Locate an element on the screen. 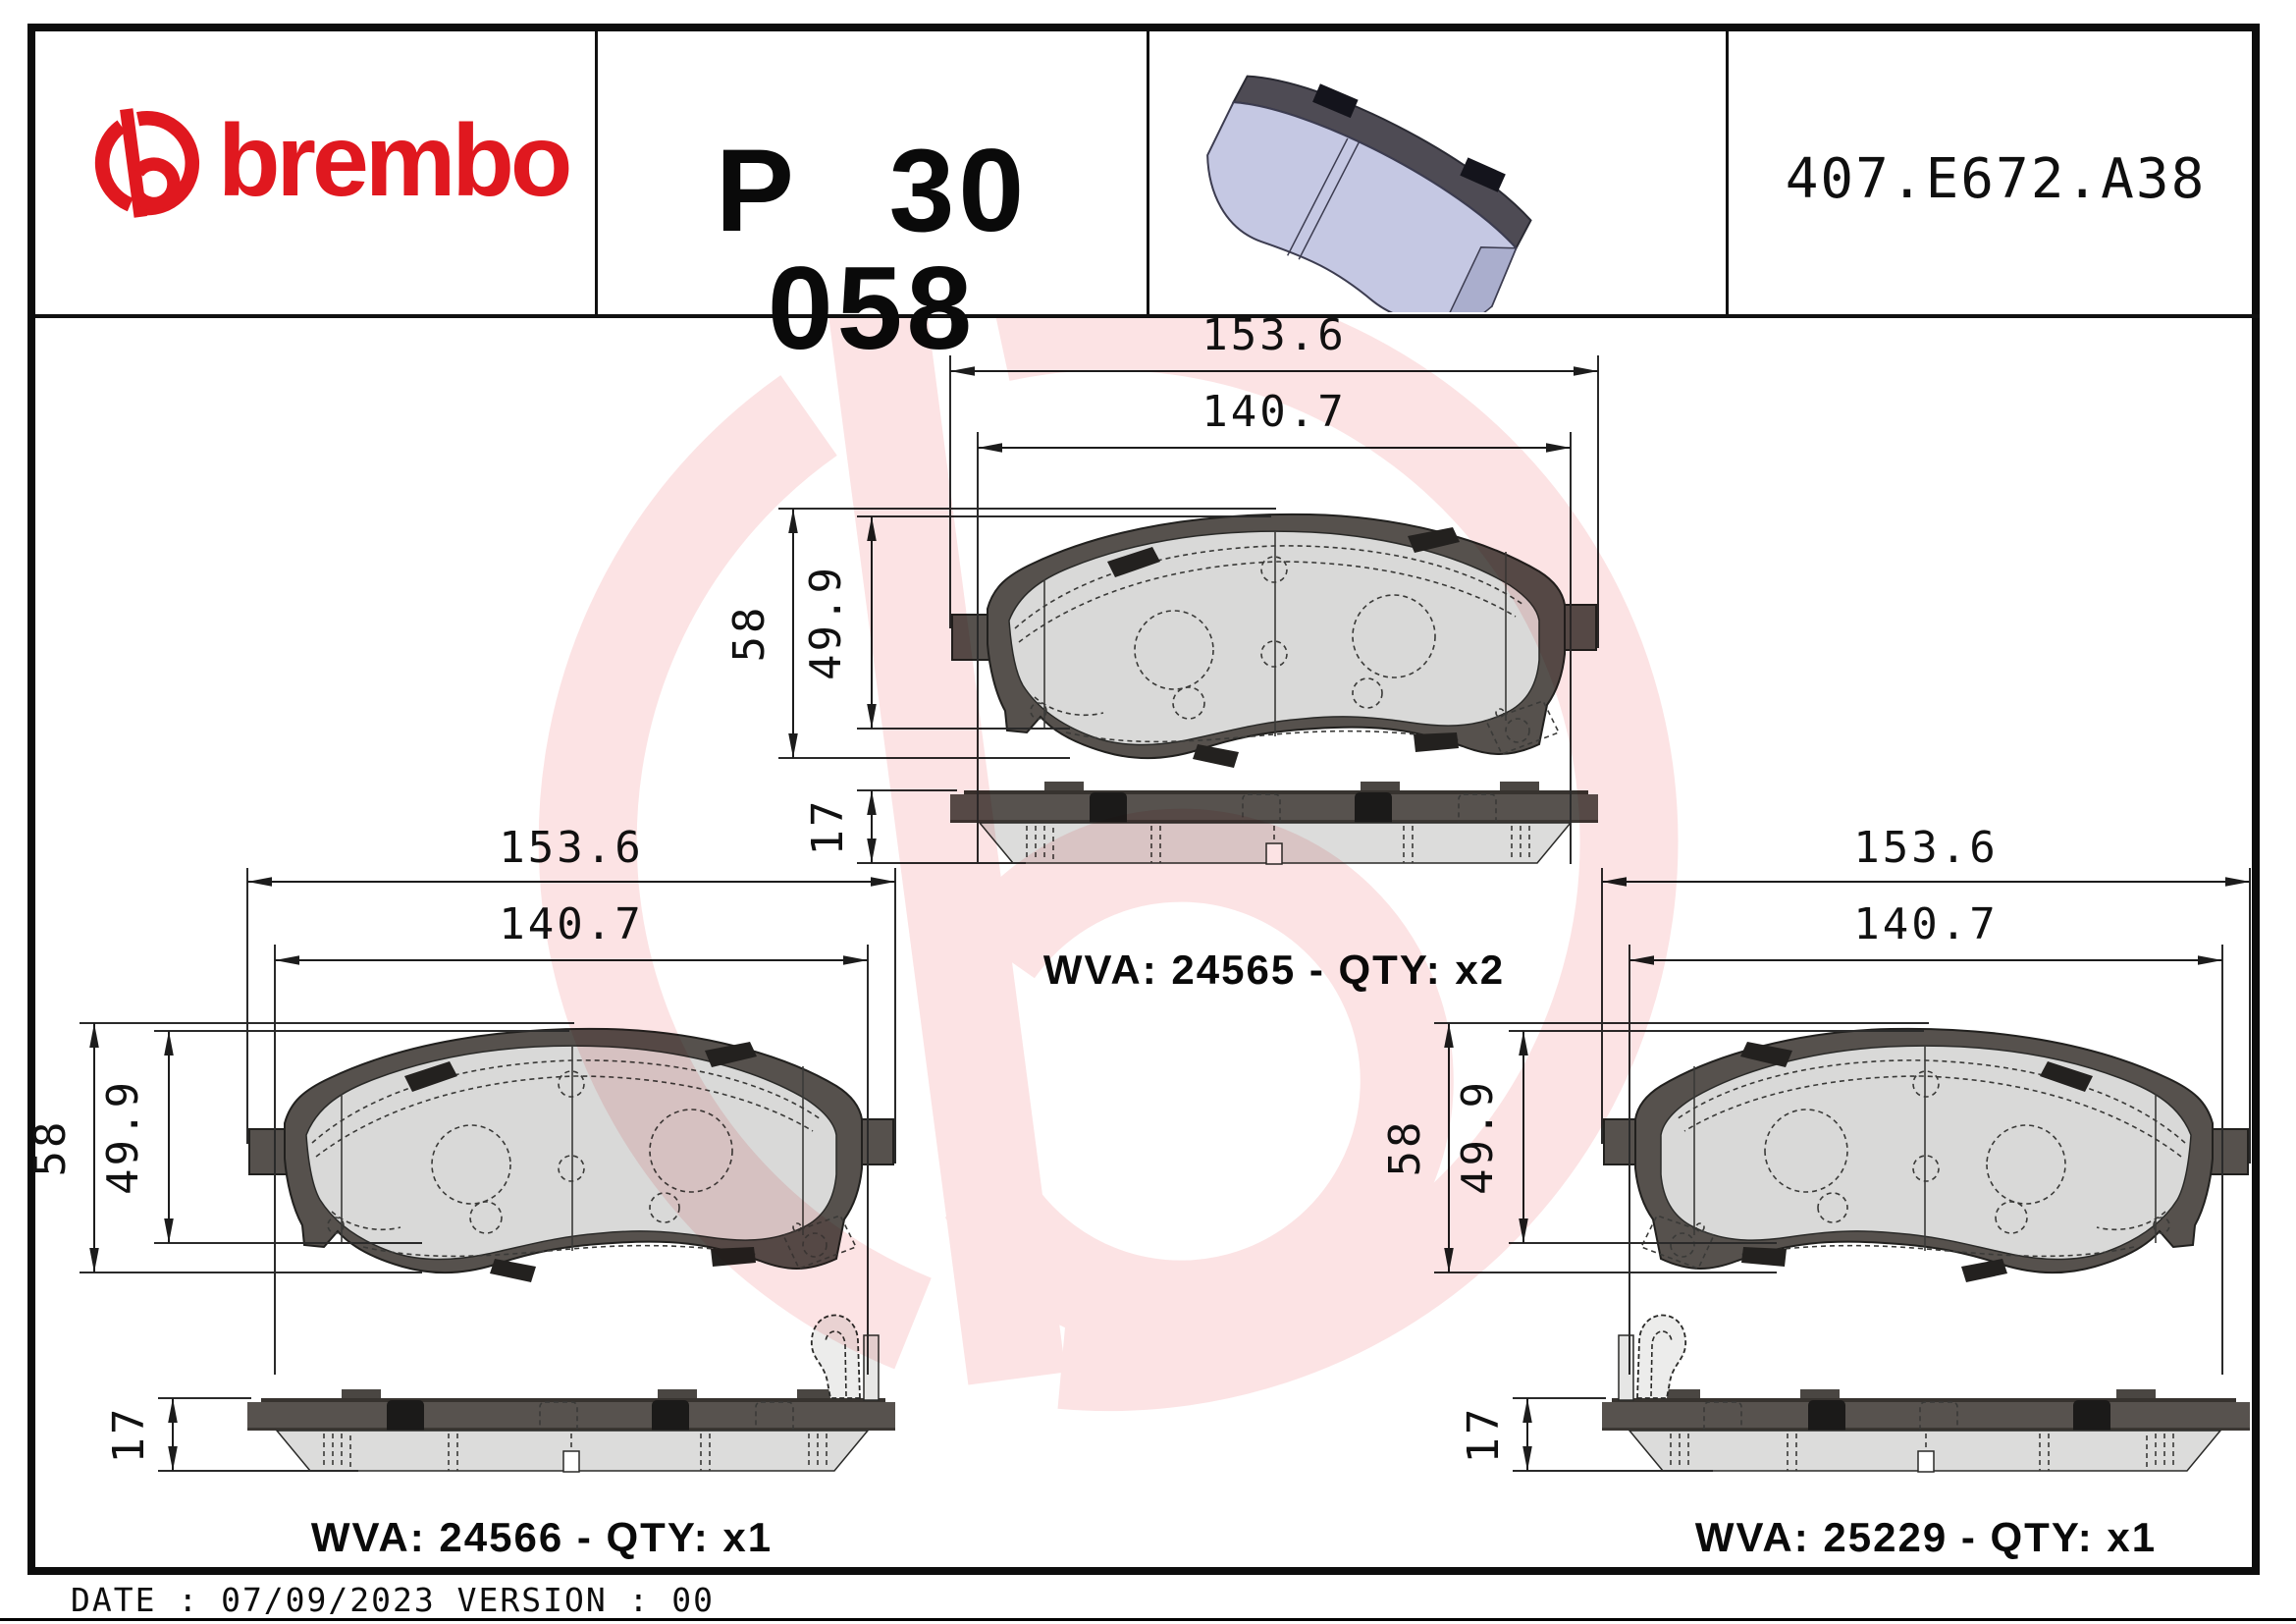  wva-qty-label: WVA: 25229 - QTY: x1 is located at coordinates (1926, 1537).